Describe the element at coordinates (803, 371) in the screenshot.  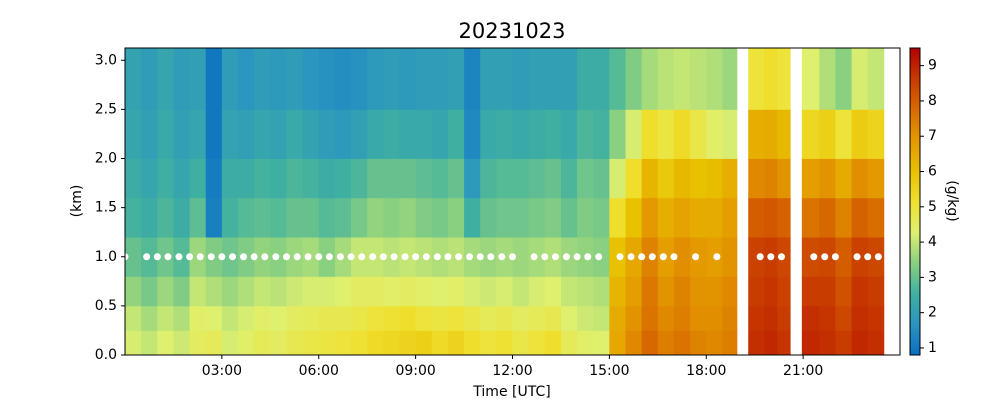
I see `x-tick-label: 21:00` at that location.